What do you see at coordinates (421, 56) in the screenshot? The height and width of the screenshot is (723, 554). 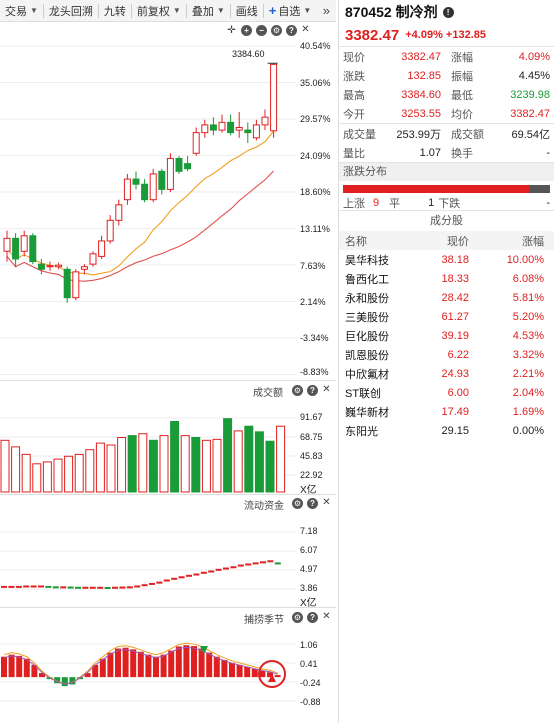 I see `stat-value: 3382.47` at bounding box center [421, 56].